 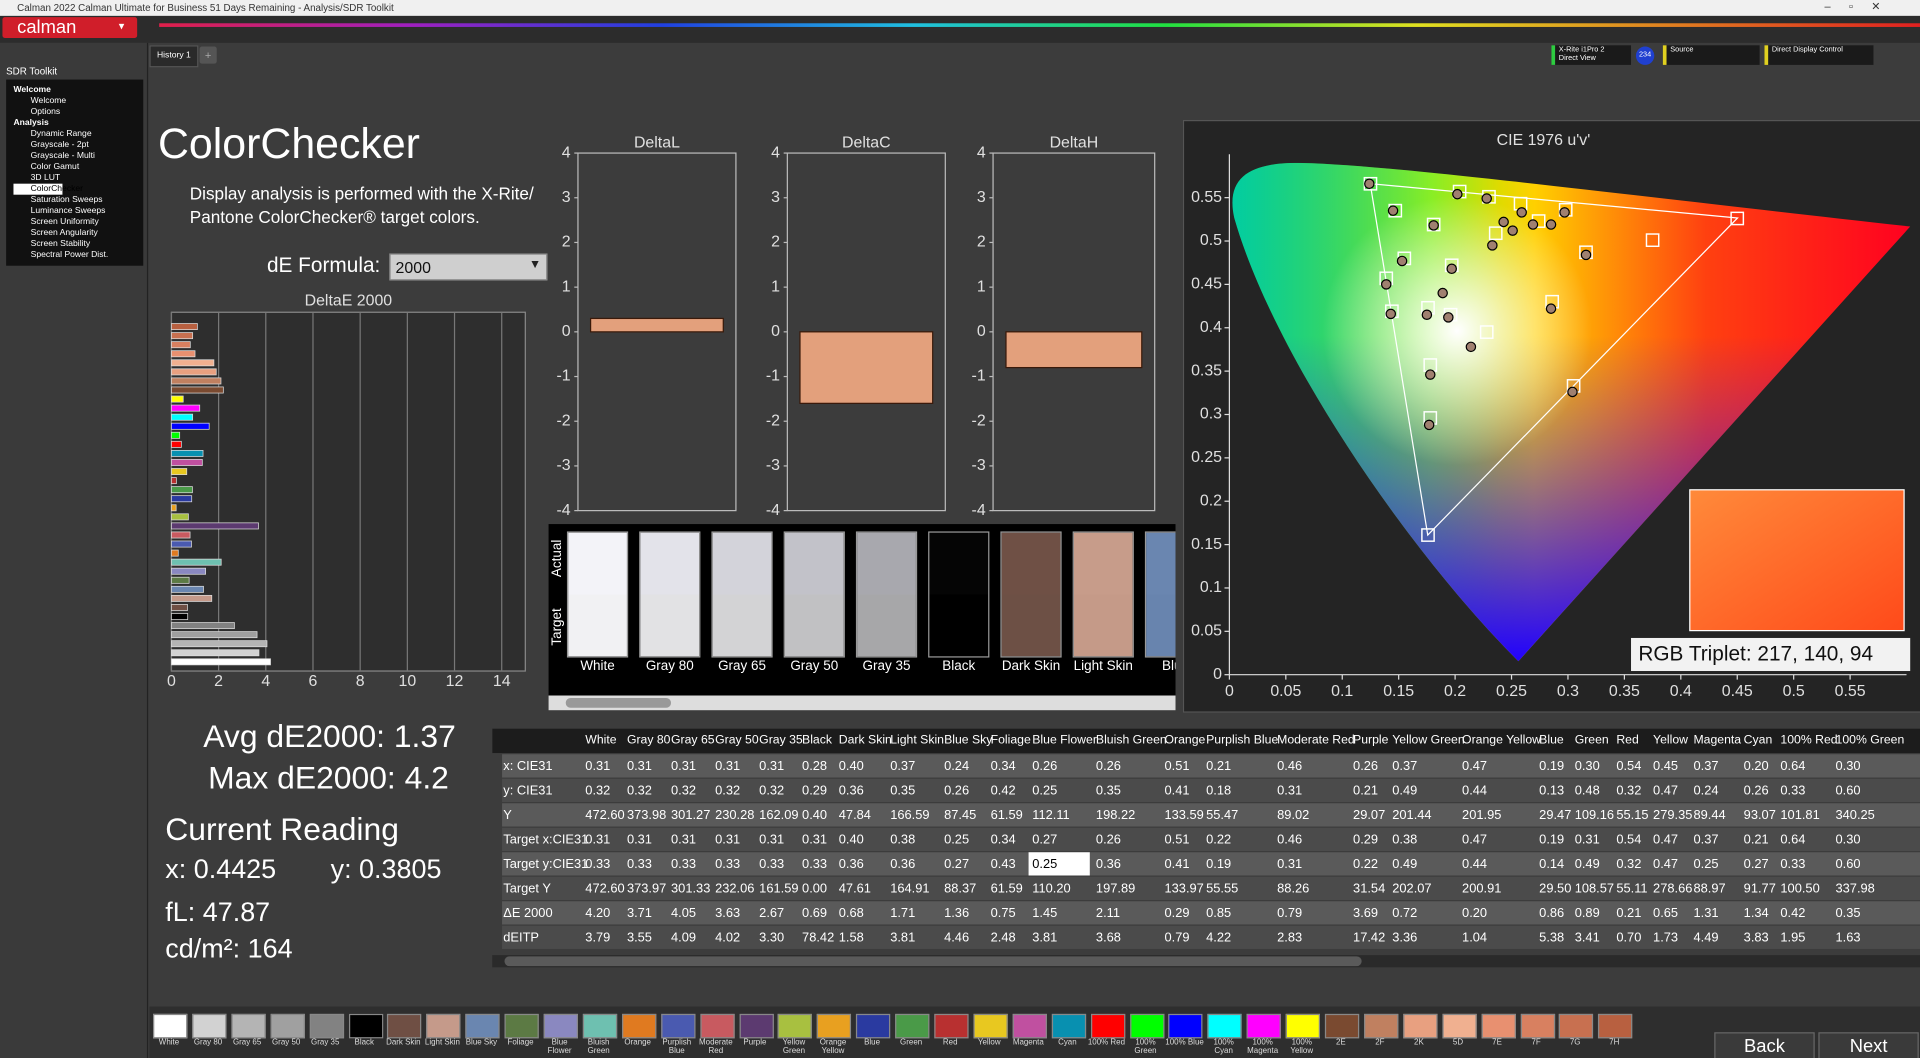 I want to click on table-scrollbar, so click(x=1206, y=961).